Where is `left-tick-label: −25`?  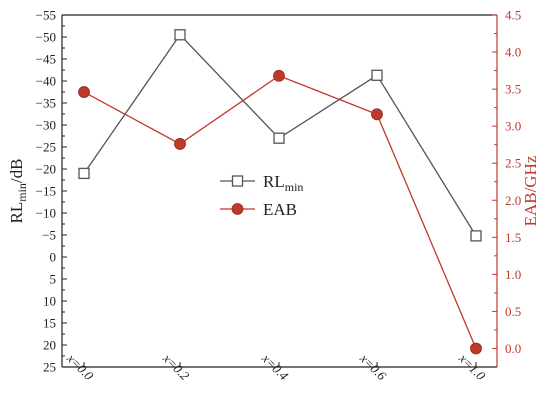
left-tick-label: −25 is located at coordinates (46, 147).